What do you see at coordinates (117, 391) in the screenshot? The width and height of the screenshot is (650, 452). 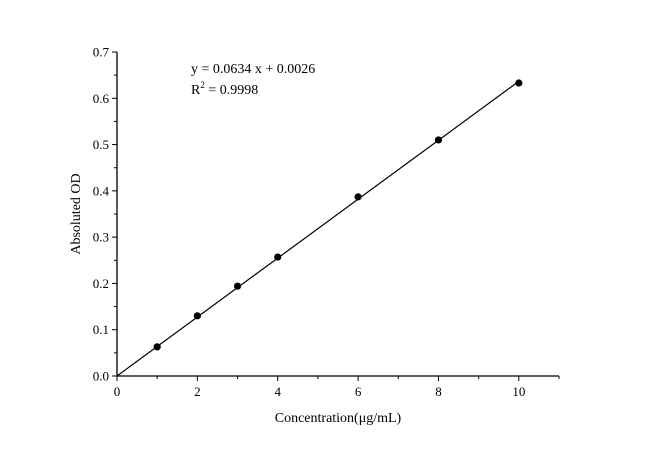 I see `x-tick-label: 0` at bounding box center [117, 391].